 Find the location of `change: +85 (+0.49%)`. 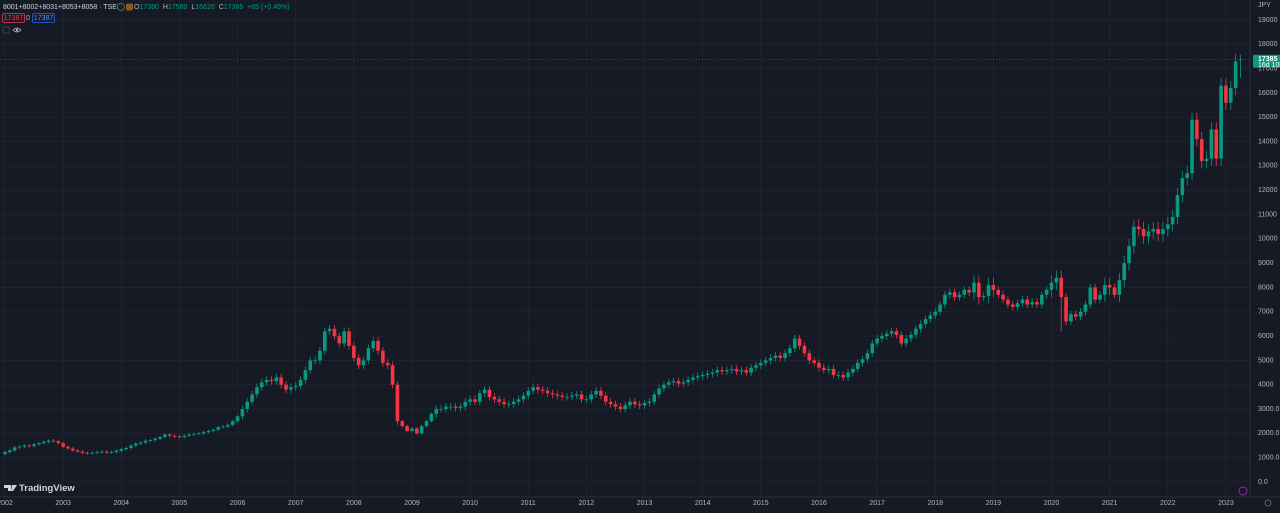

change: +85 (+0.49%) is located at coordinates (268, 7).